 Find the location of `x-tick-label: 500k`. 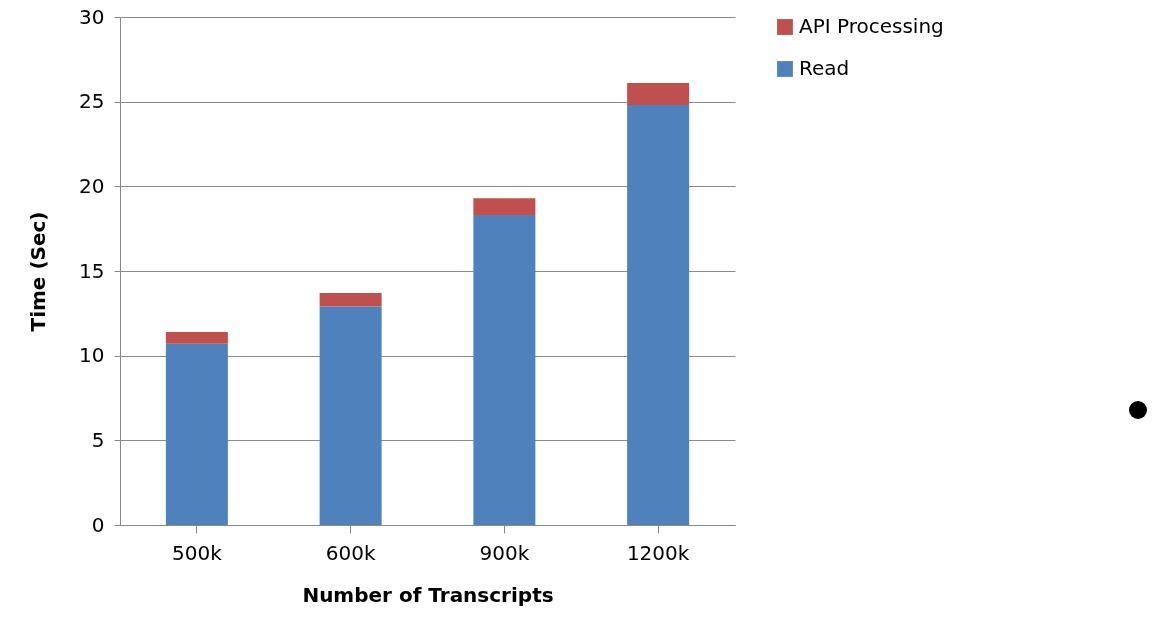

x-tick-label: 500k is located at coordinates (197, 552).